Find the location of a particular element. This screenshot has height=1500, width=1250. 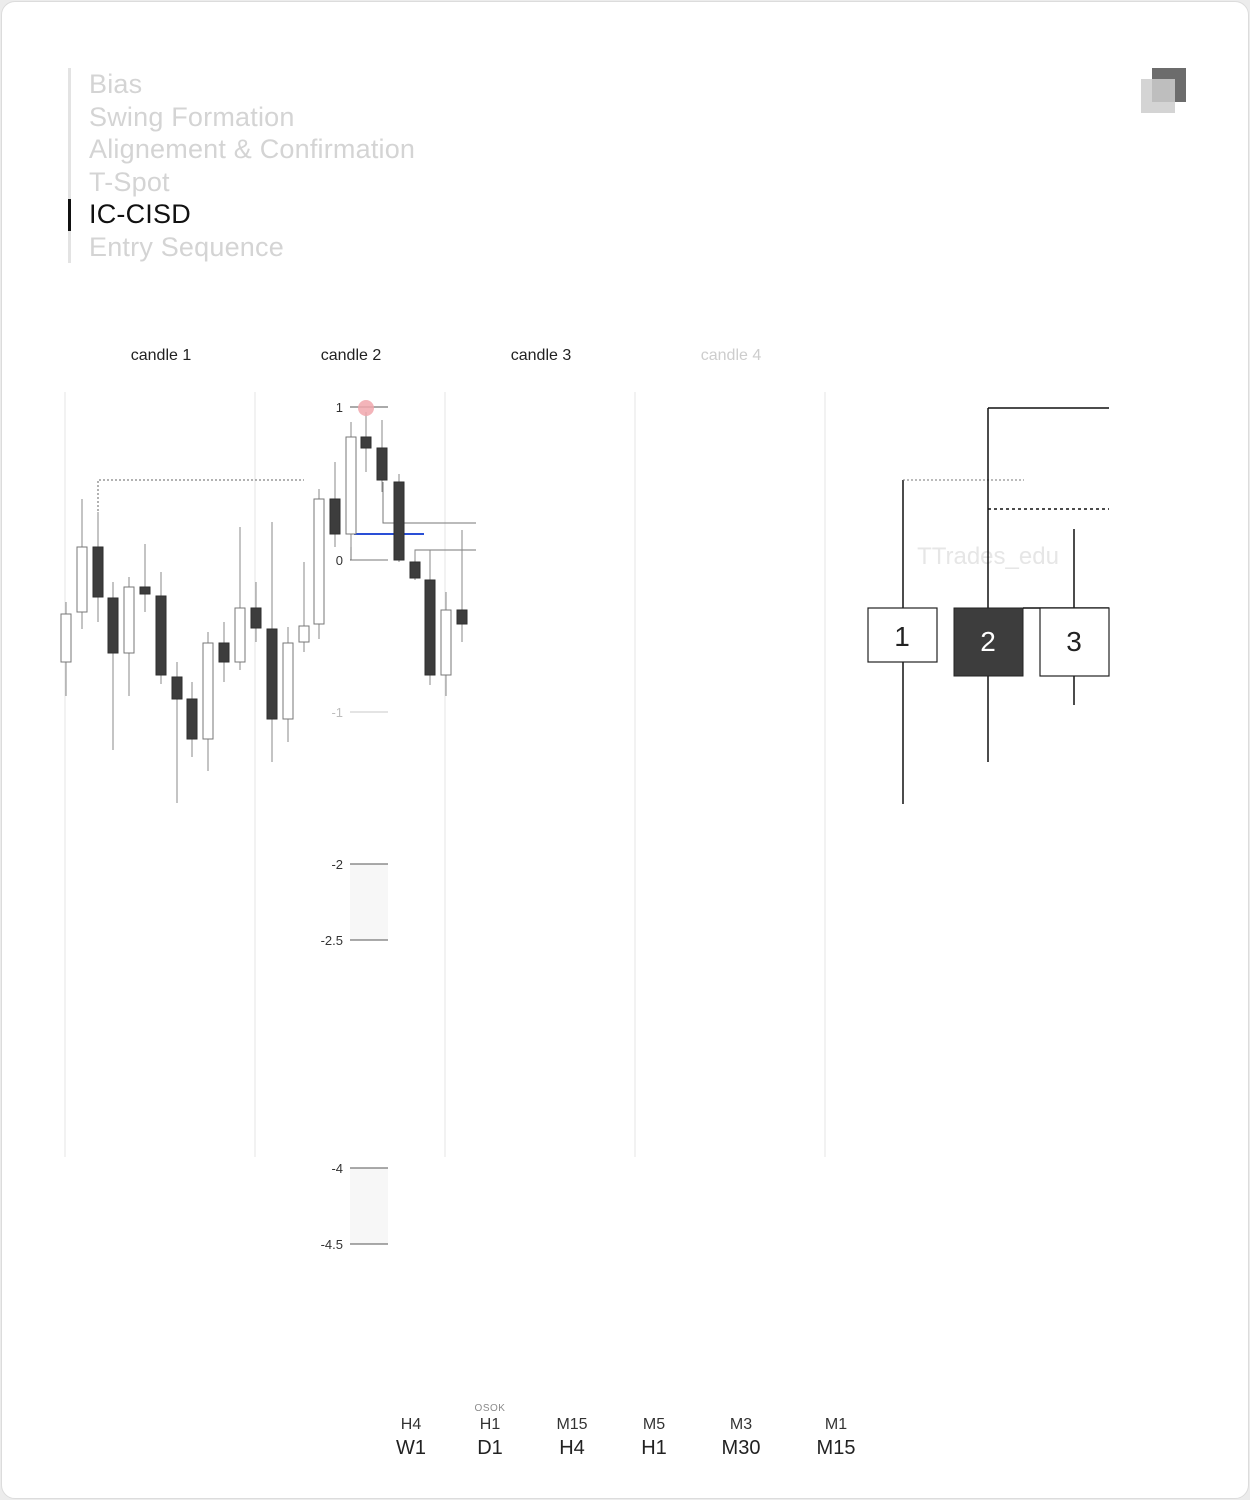

timeframe-sub: M15 is located at coordinates (572, 1424).